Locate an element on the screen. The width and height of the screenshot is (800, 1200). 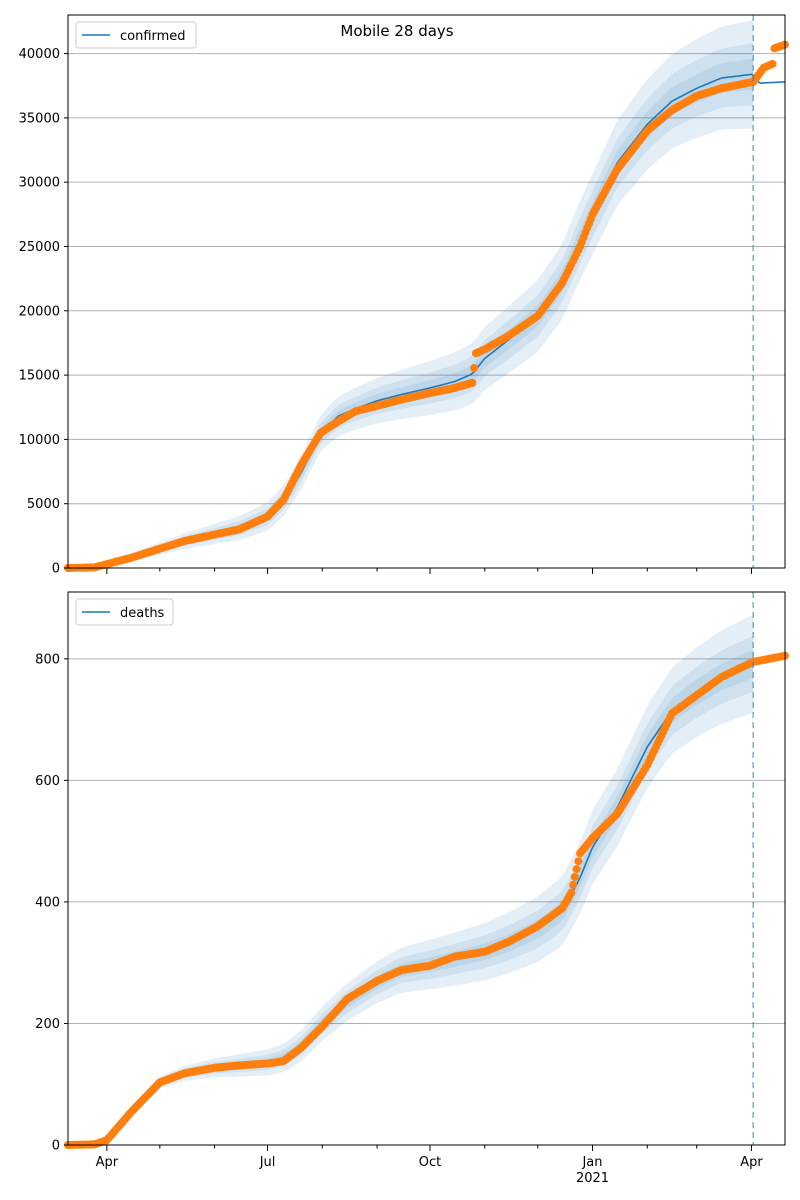
y-tick-label: 20000 is located at coordinates (39, 311).